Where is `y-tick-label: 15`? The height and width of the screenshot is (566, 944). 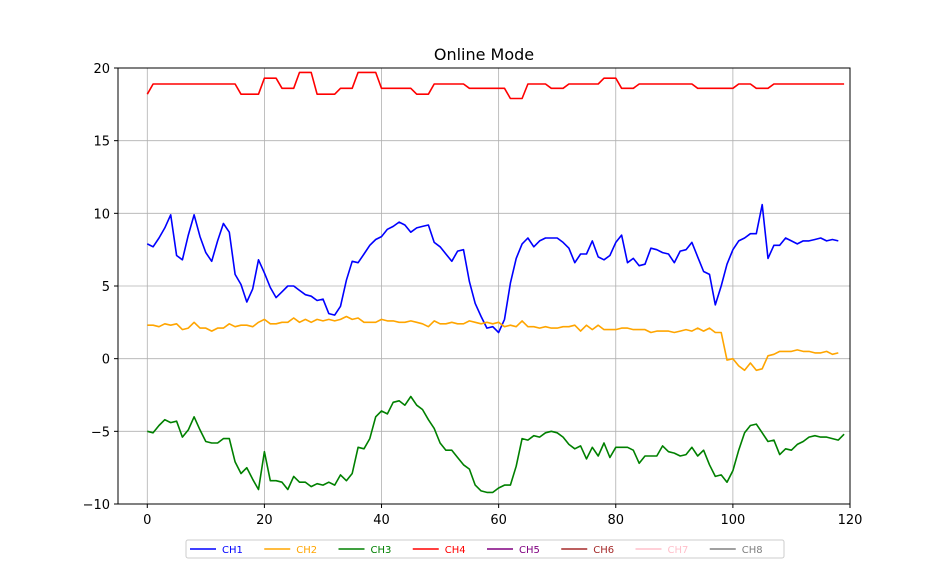 y-tick-label: 15 is located at coordinates (101, 142).